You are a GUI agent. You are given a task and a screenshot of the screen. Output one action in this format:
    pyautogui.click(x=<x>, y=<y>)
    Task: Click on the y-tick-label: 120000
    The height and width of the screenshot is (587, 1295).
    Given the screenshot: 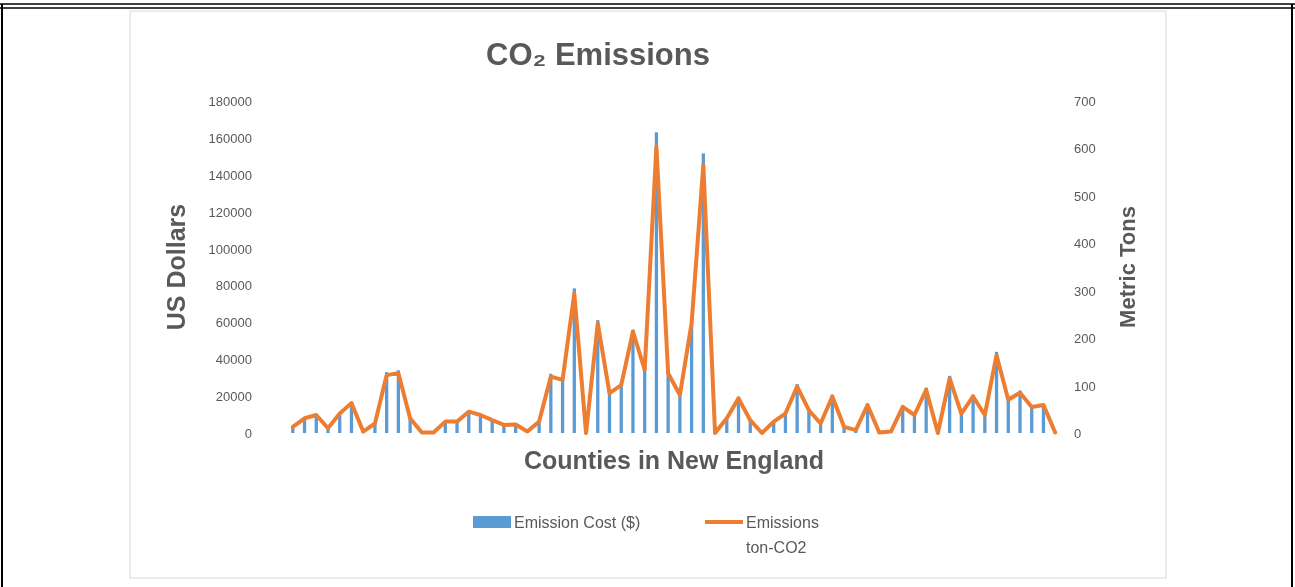 What is the action you would take?
    pyautogui.click(x=230, y=212)
    